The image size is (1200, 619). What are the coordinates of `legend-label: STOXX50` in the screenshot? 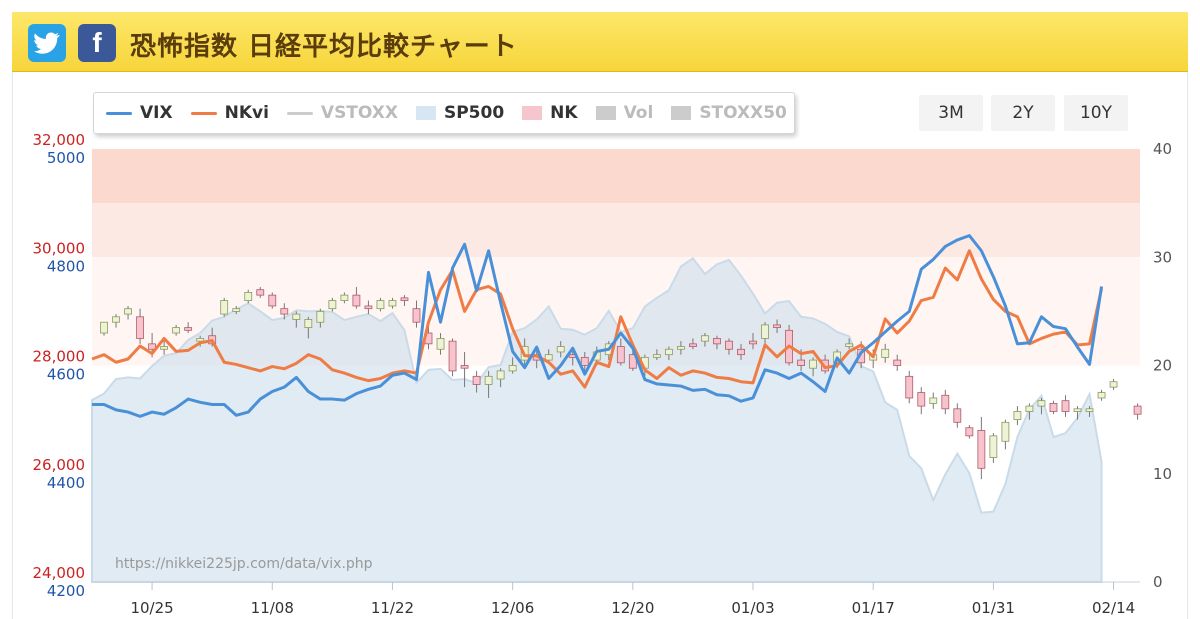 It's located at (743, 113).